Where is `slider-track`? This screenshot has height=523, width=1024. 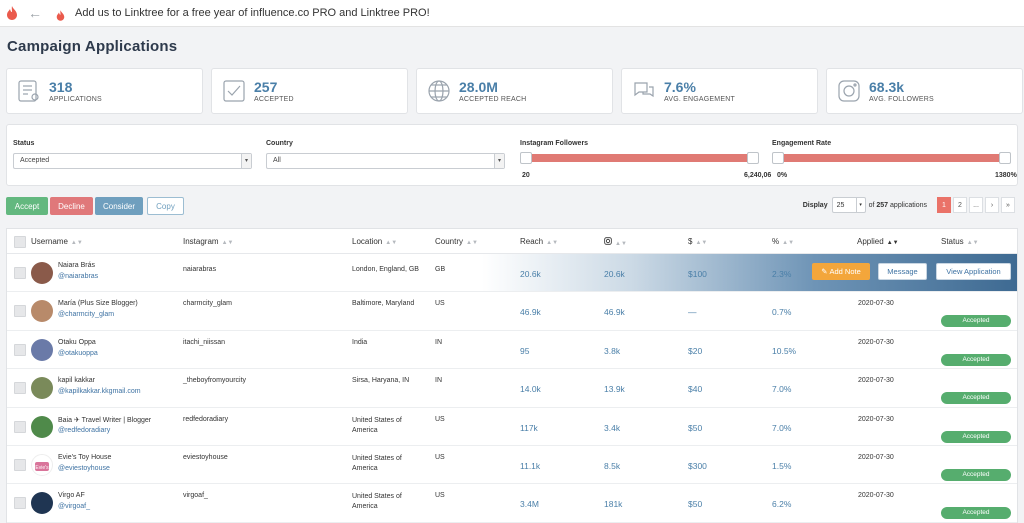
slider-track is located at coordinates (639, 158).